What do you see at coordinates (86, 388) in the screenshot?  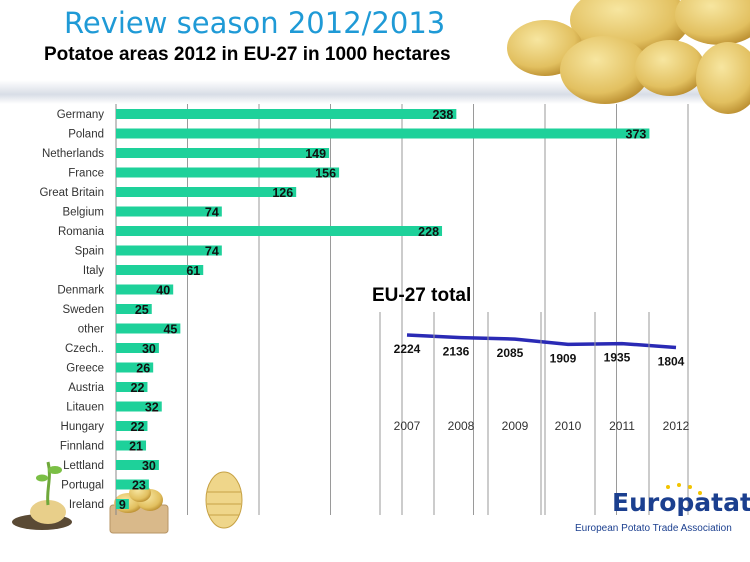 I see `category-label: Austria` at bounding box center [86, 388].